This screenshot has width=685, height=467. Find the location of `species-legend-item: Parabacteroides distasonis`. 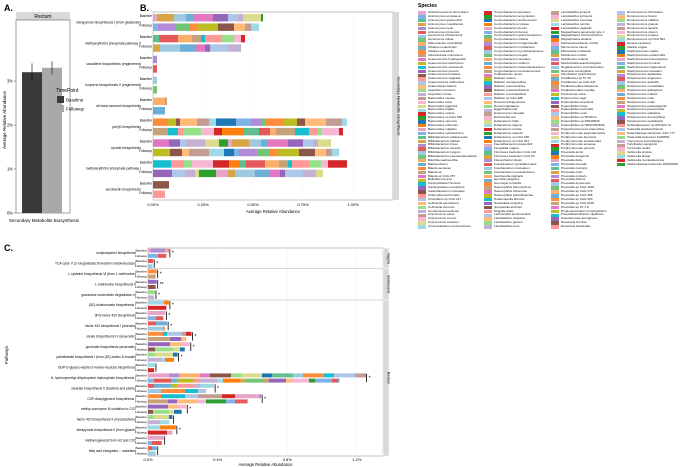

species-legend-item: Parabacteroides distasonis is located at coordinates (579, 86).